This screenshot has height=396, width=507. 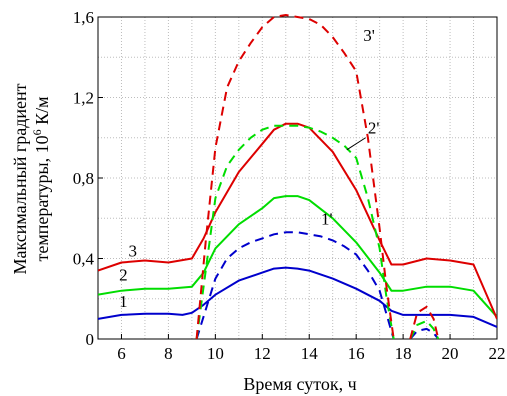 What do you see at coordinates (369, 35) in the screenshot?
I see `curve-label: 3'` at bounding box center [369, 35].